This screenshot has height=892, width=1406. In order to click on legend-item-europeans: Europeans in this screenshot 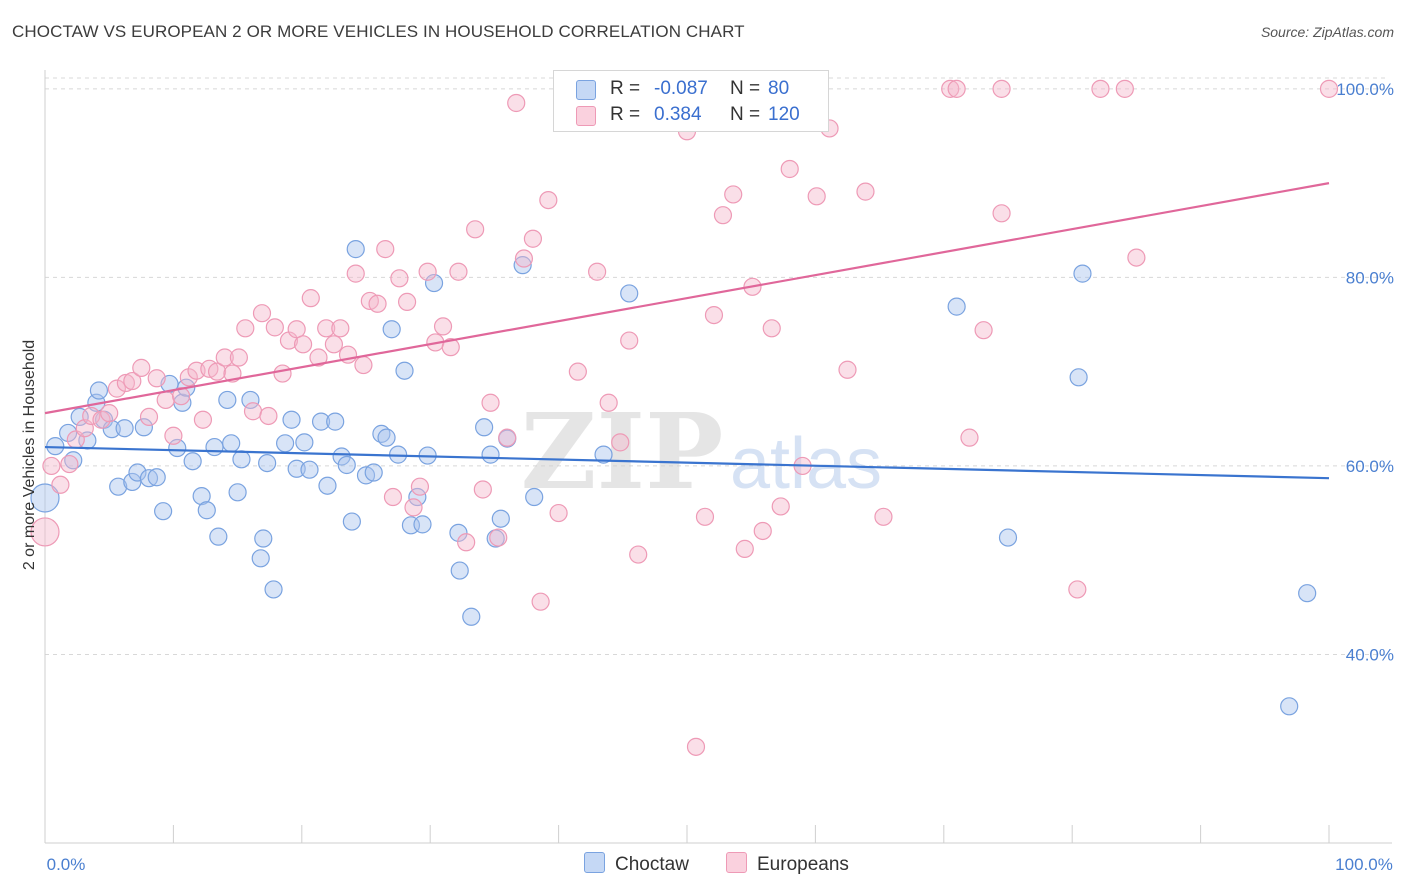, I will do `click(787, 864)`.